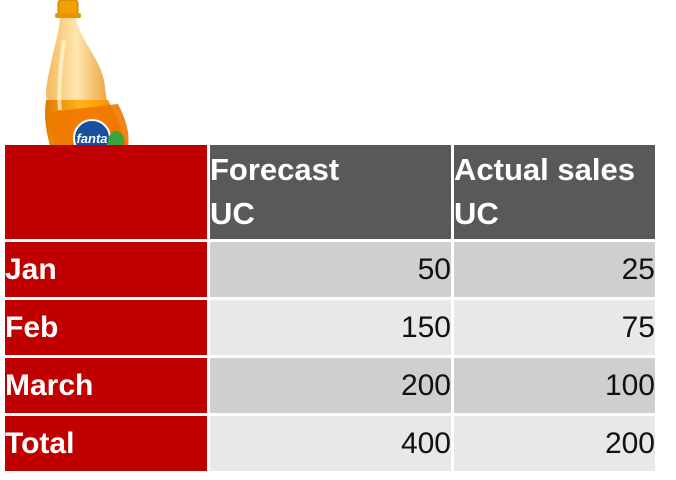 The image size is (676, 480). I want to click on forecast-value-feb: 150, so click(330, 327).